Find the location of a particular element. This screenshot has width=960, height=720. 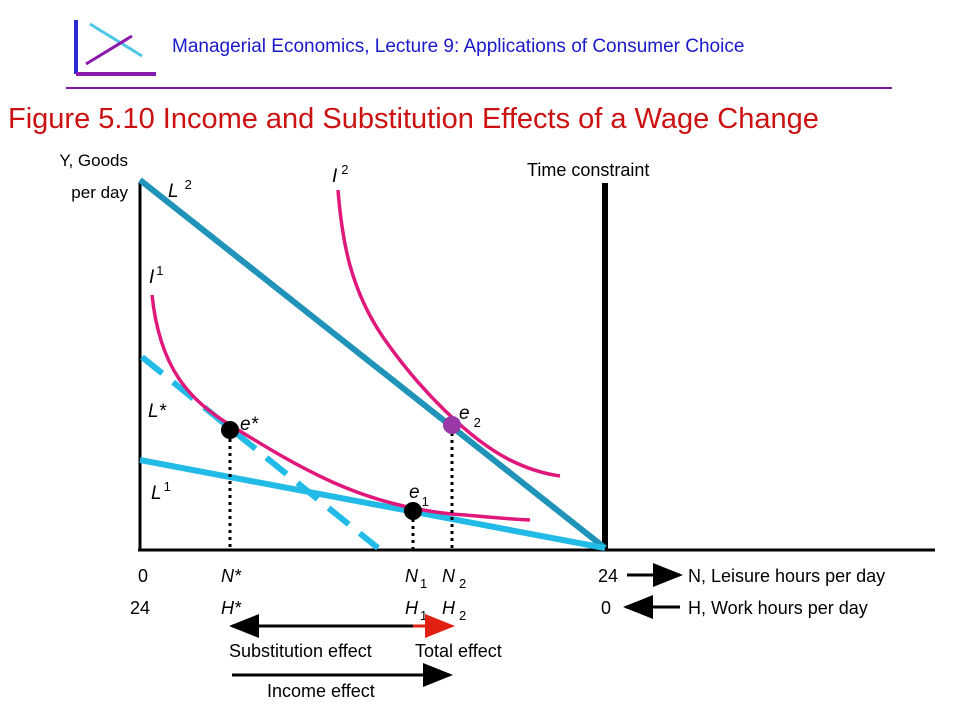

y-axis-label-line1: Y, Goods is located at coordinates (93, 160).